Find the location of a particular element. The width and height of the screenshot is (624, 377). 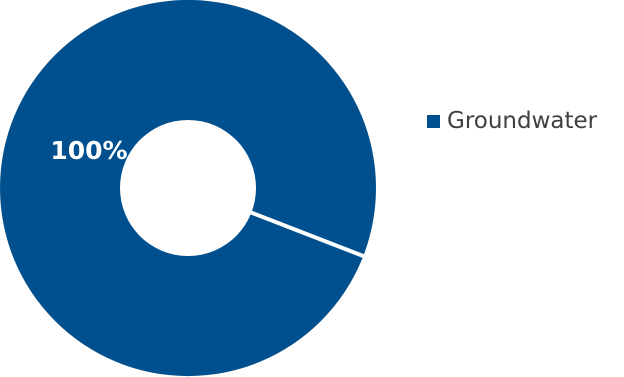

slice-boundary-line is located at coordinates (307, 234).